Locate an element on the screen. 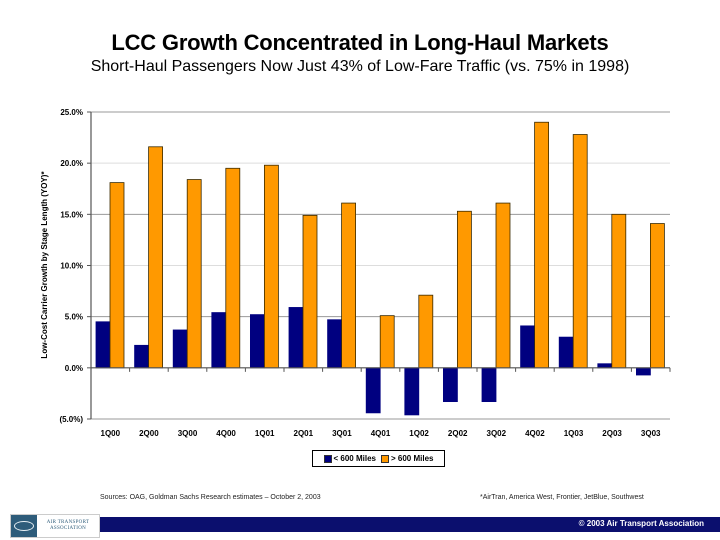 The height and width of the screenshot is (540, 720). legend-item-short-haul: < 600 Miles is located at coordinates (349, 458).